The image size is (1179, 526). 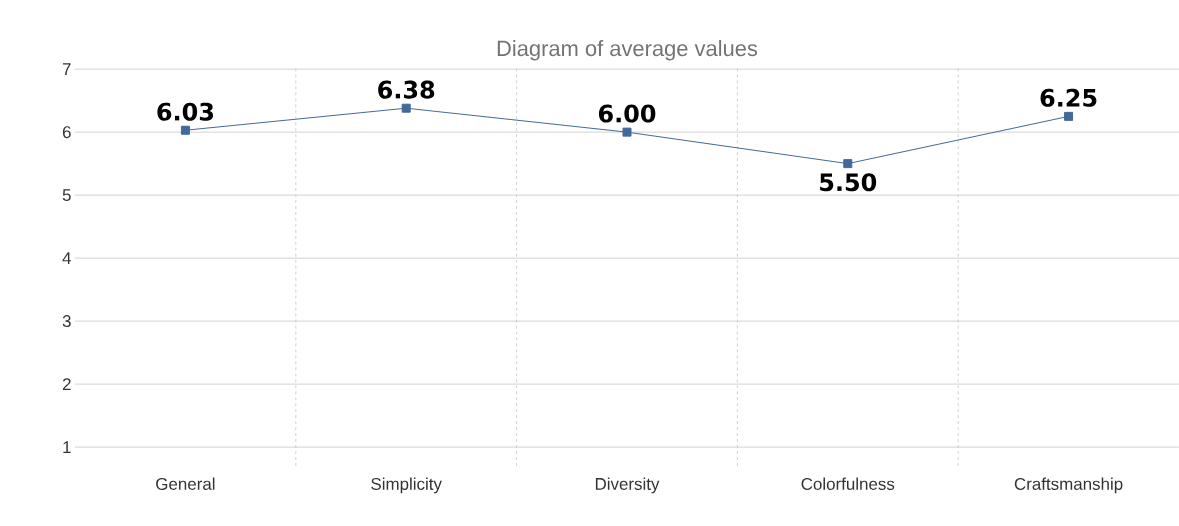 What do you see at coordinates (66, 195) in the screenshot?
I see `y-tick-label: 5` at bounding box center [66, 195].